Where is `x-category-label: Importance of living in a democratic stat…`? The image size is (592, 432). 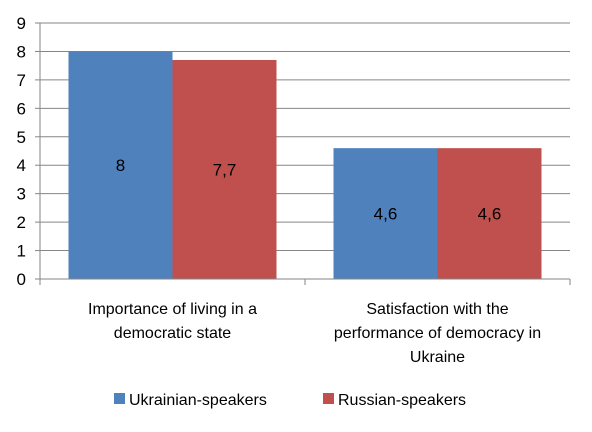
x-category-label: Importance of living in a democratic stat… is located at coordinates (172, 321).